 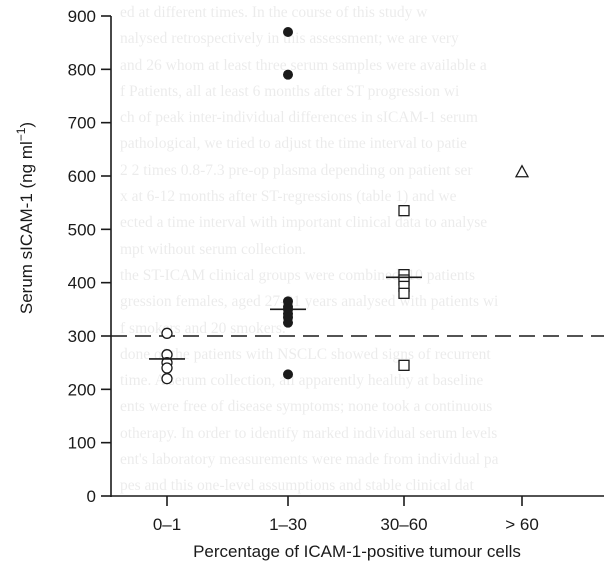 I want to click on x-tick-label: 1–30, so click(x=288, y=524).